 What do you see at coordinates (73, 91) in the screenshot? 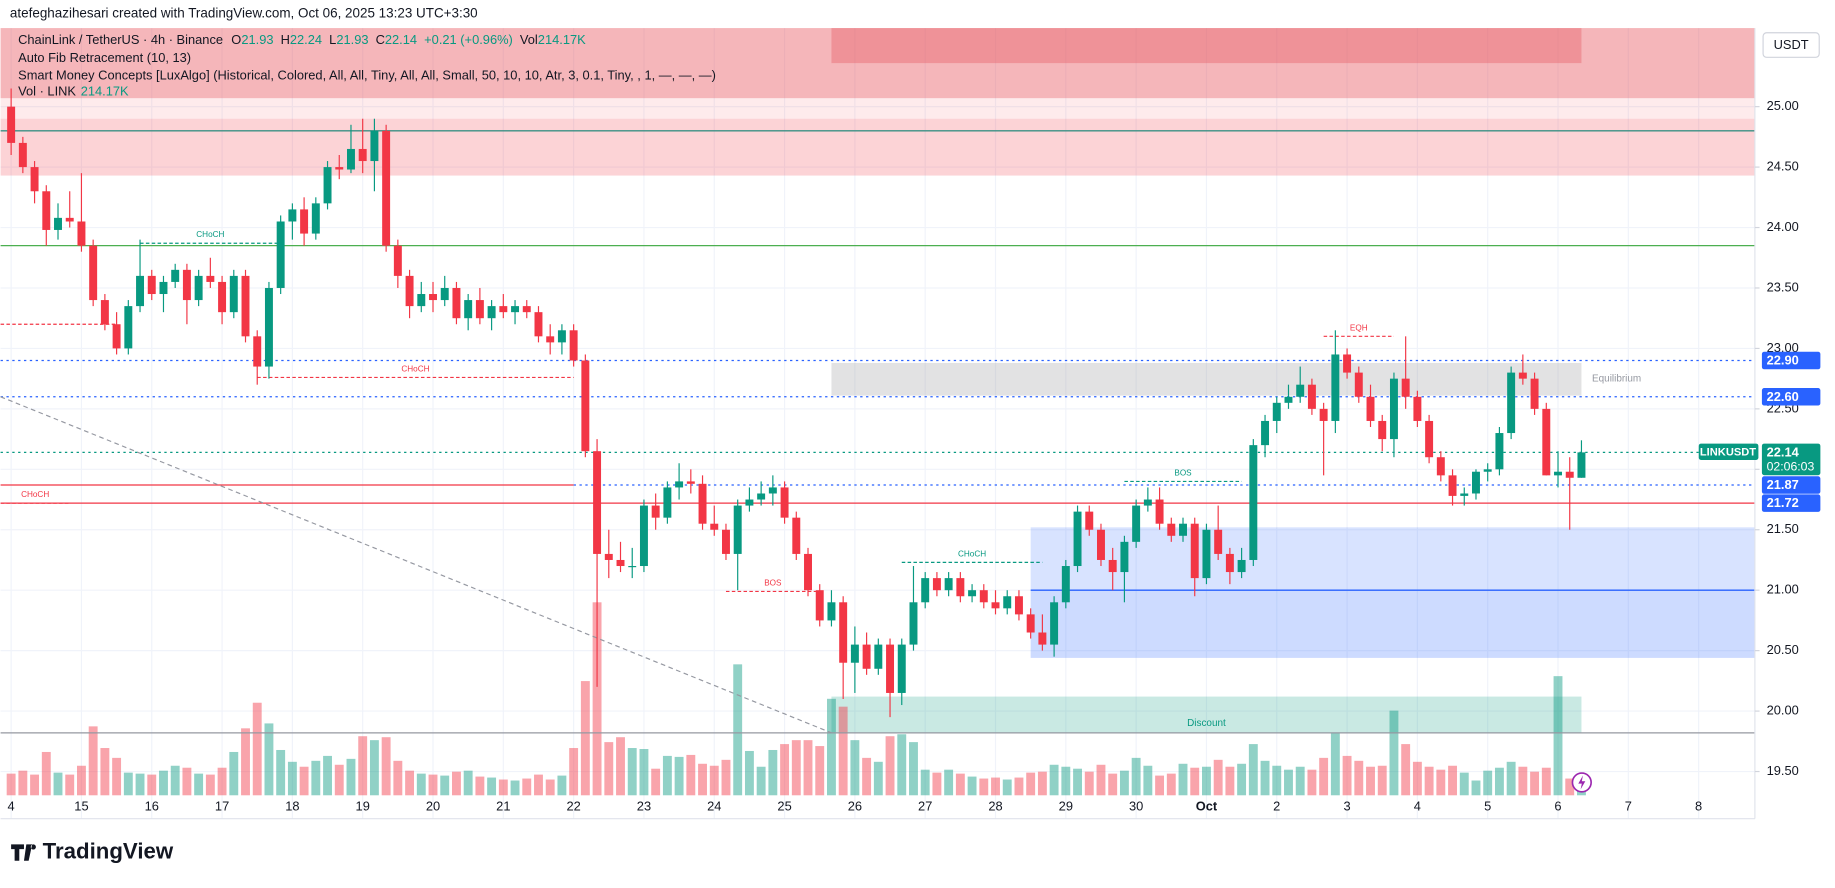
I see `vol-line: Vol · LINK 214.17K` at bounding box center [73, 91].